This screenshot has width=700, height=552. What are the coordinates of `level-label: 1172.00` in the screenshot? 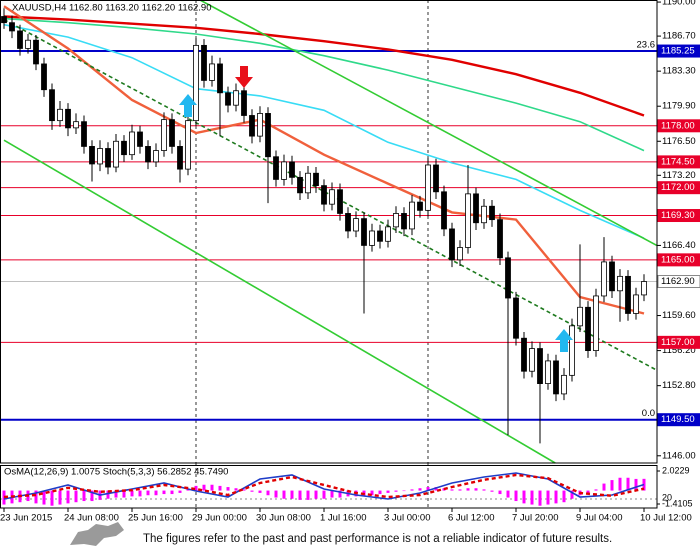 It's located at (678, 187).